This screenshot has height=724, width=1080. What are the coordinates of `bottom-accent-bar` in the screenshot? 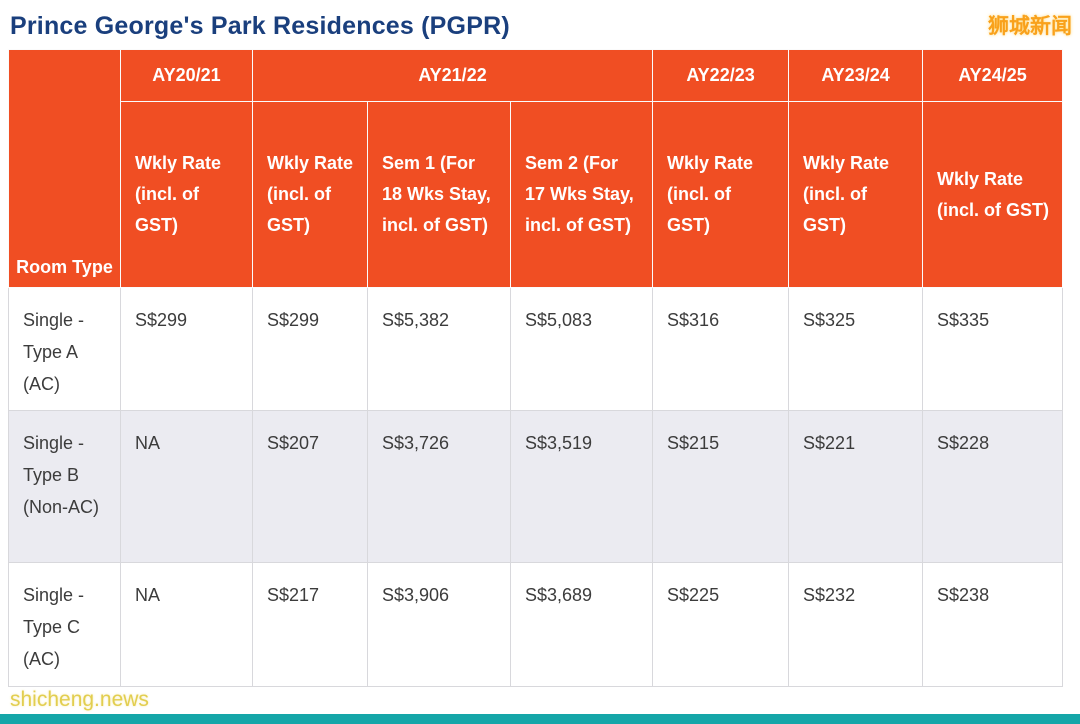 It's located at (540, 719).